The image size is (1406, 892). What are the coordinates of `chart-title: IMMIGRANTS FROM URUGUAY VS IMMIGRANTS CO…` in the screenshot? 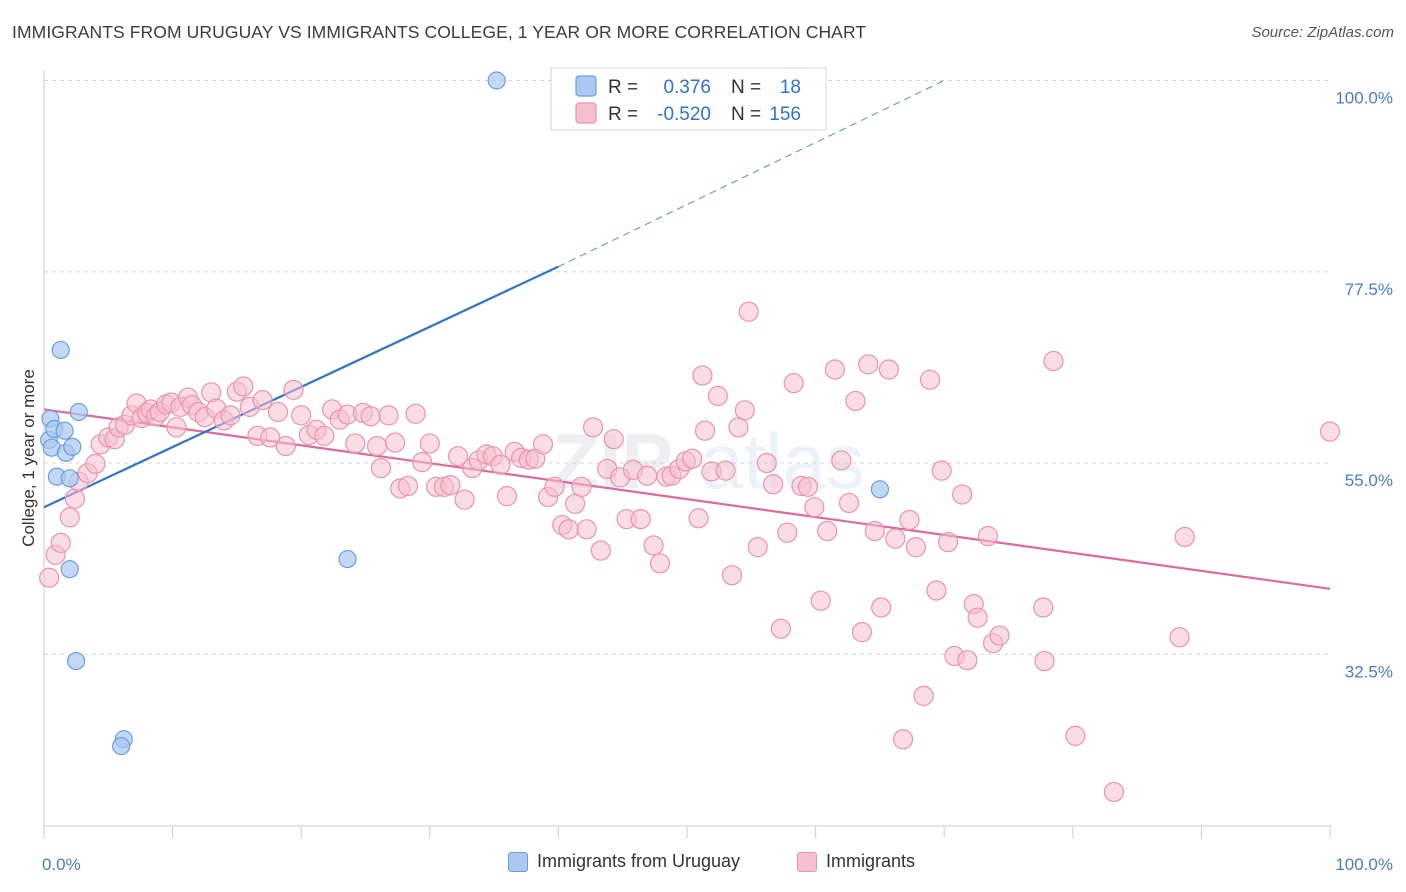 It's located at (439, 32).